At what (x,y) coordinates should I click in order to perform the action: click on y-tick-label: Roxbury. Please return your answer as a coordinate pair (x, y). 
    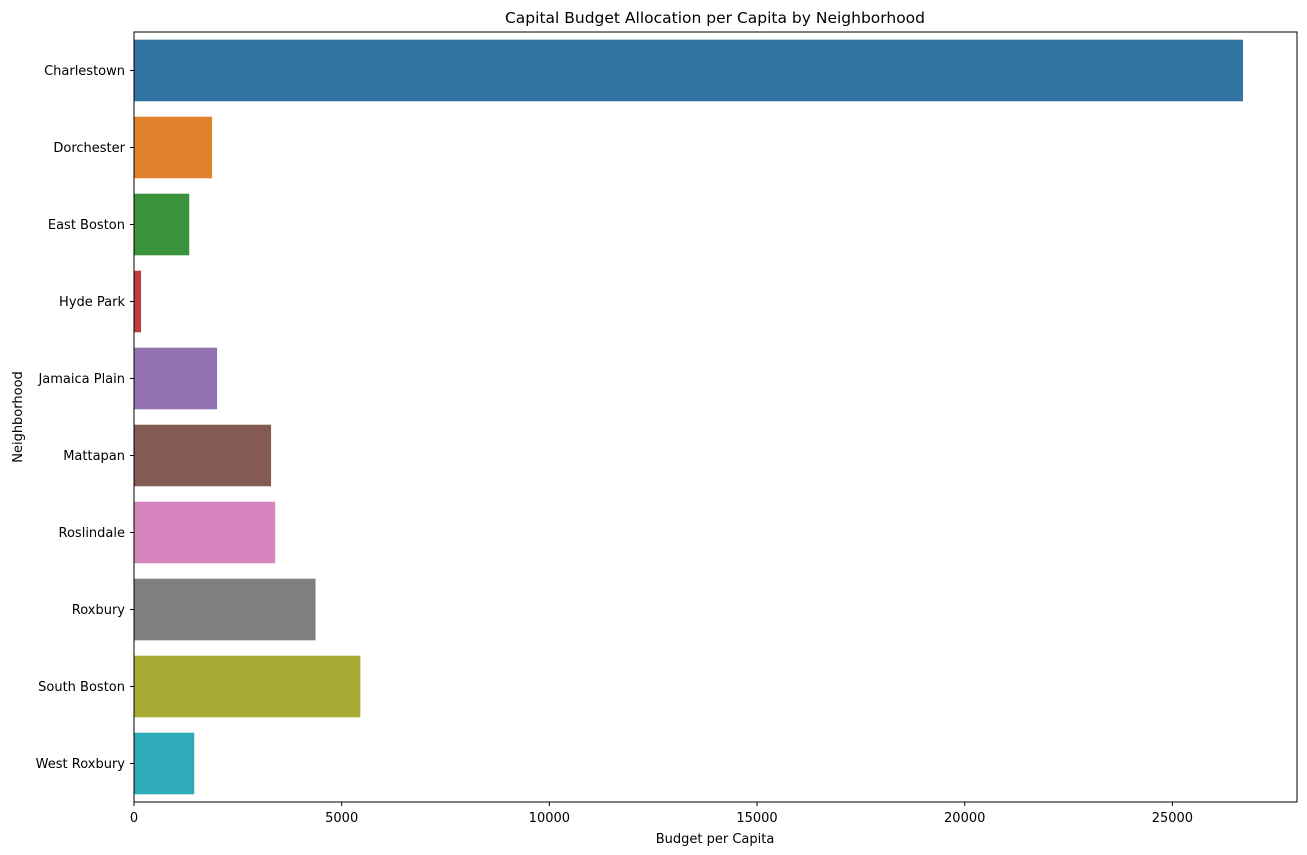
    Looking at the image, I should click on (99, 610).